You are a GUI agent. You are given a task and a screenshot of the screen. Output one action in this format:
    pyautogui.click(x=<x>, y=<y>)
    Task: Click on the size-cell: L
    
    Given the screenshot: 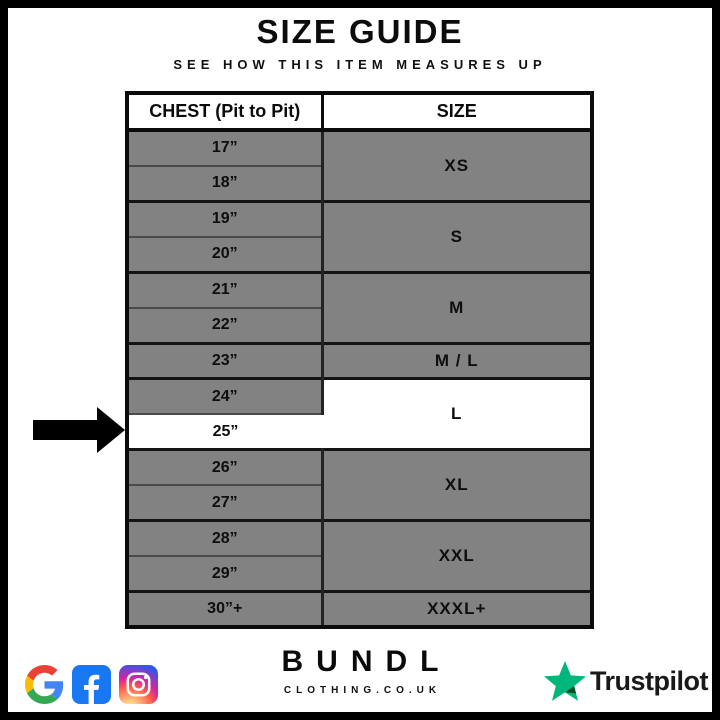 What is the action you would take?
    pyautogui.click(x=457, y=413)
    